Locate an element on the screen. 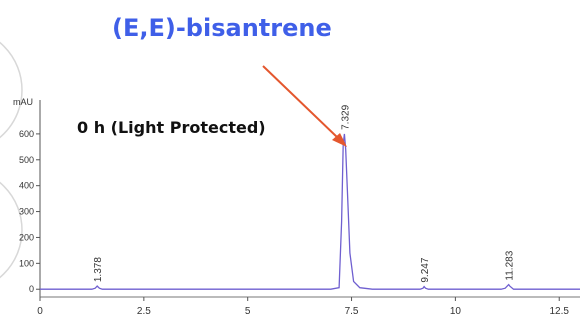  x-tick-label: 12.5 is located at coordinates (559, 311).